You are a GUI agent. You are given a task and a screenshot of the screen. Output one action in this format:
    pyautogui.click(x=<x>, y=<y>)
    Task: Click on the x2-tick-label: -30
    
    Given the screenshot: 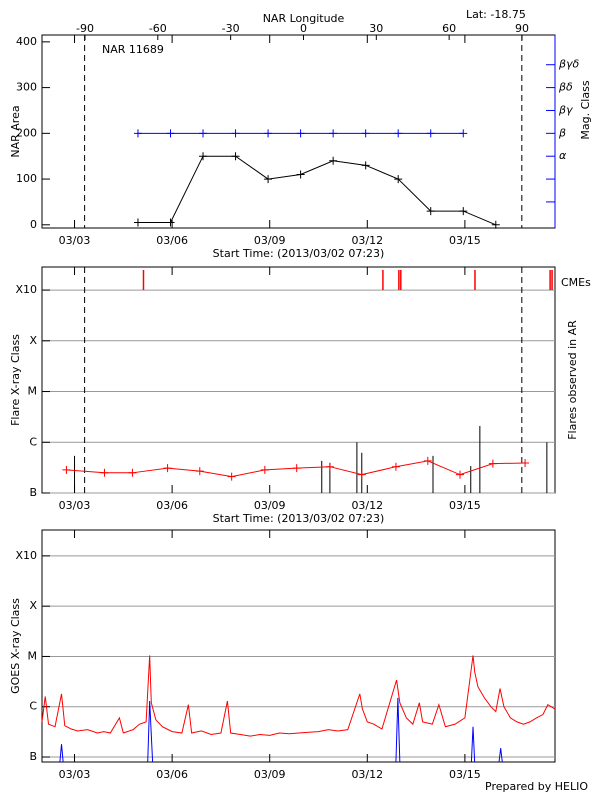 What is the action you would take?
    pyautogui.click(x=231, y=28)
    